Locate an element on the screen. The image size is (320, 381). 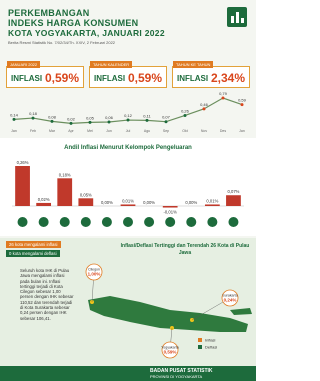
trend-value-label: 0,79 is located at coordinates (223, 93).